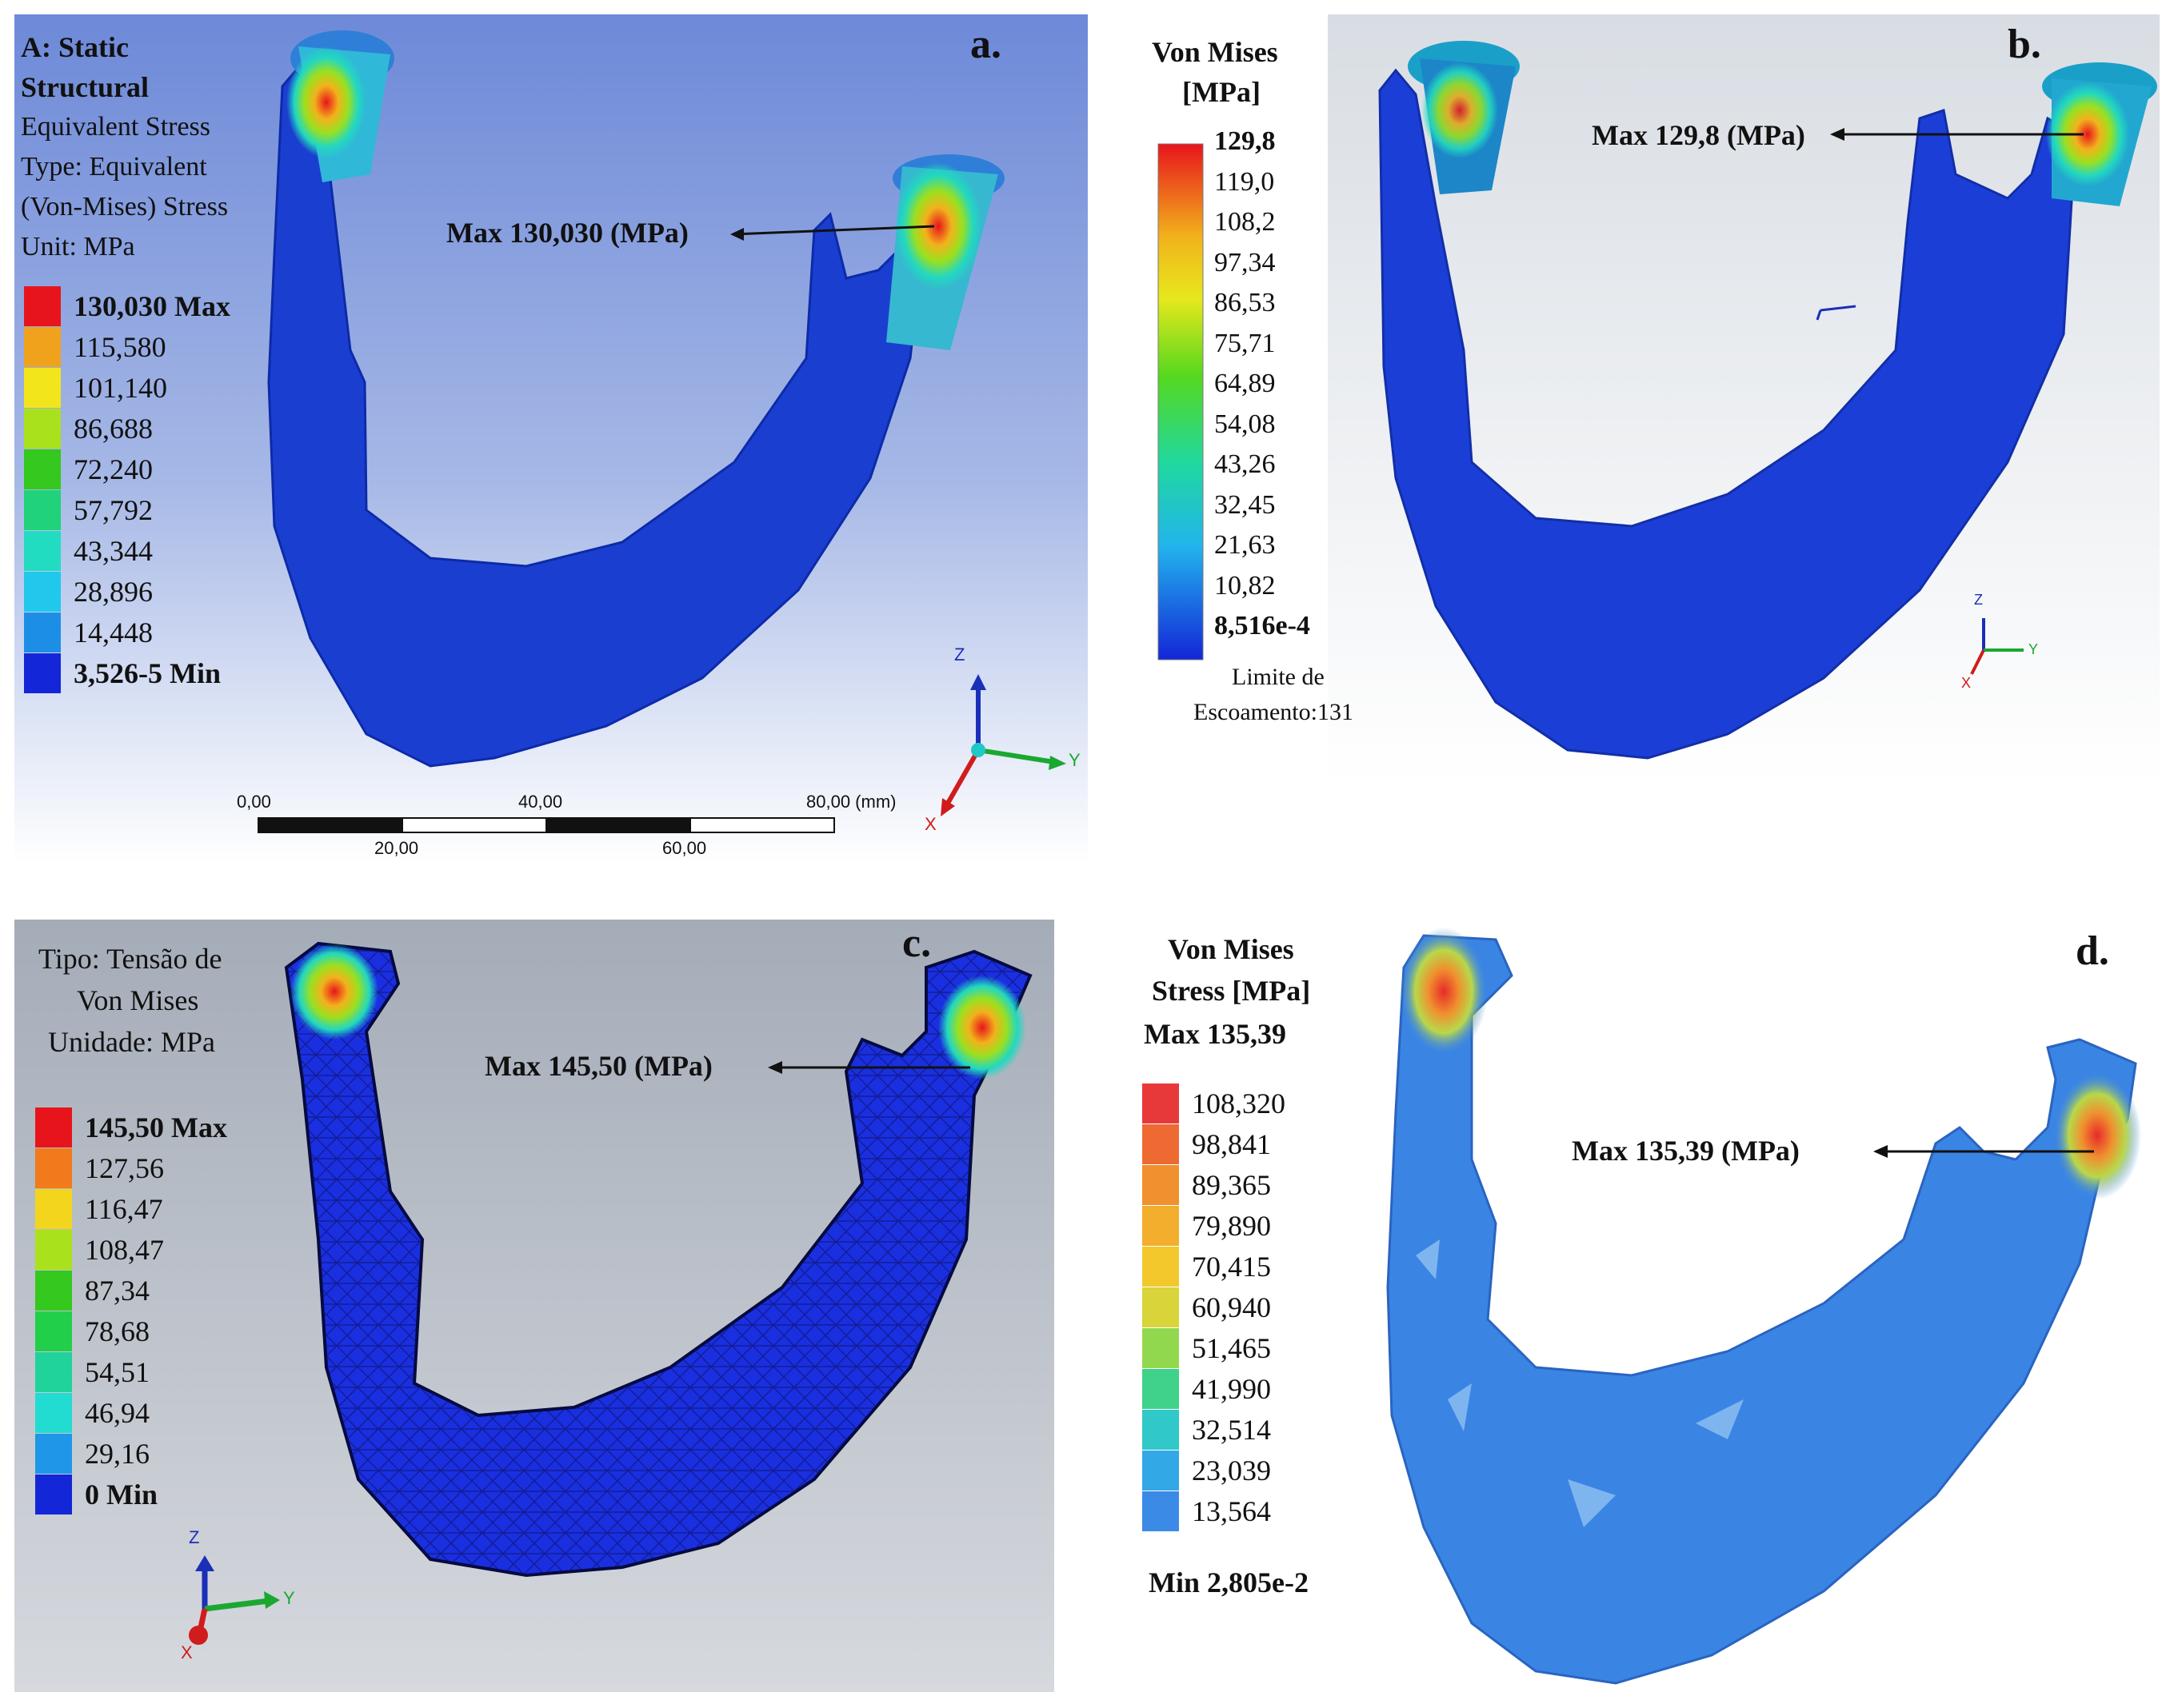  Describe the element at coordinates (1245, 302) in the screenshot. I see `colorbar-tick-label: 86,53` at that location.